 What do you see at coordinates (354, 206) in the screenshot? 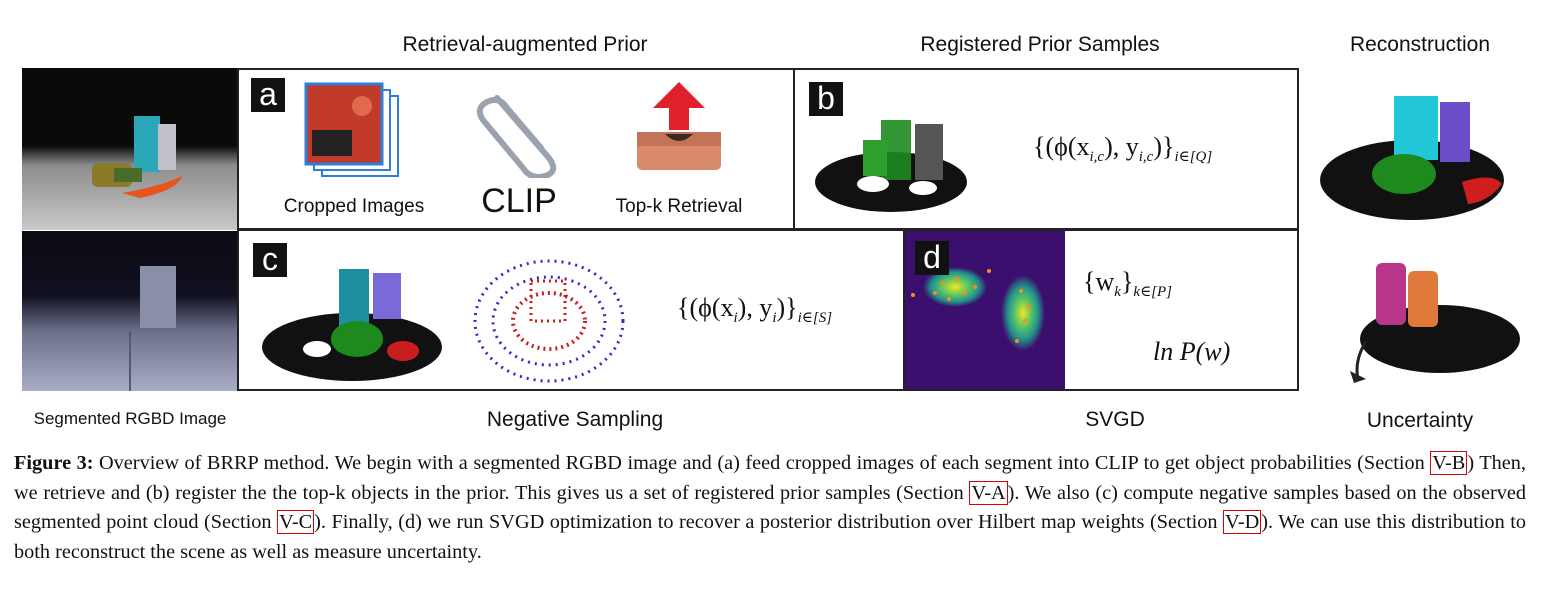
I see `label-cropped-images: Cropped Images` at bounding box center [354, 206].